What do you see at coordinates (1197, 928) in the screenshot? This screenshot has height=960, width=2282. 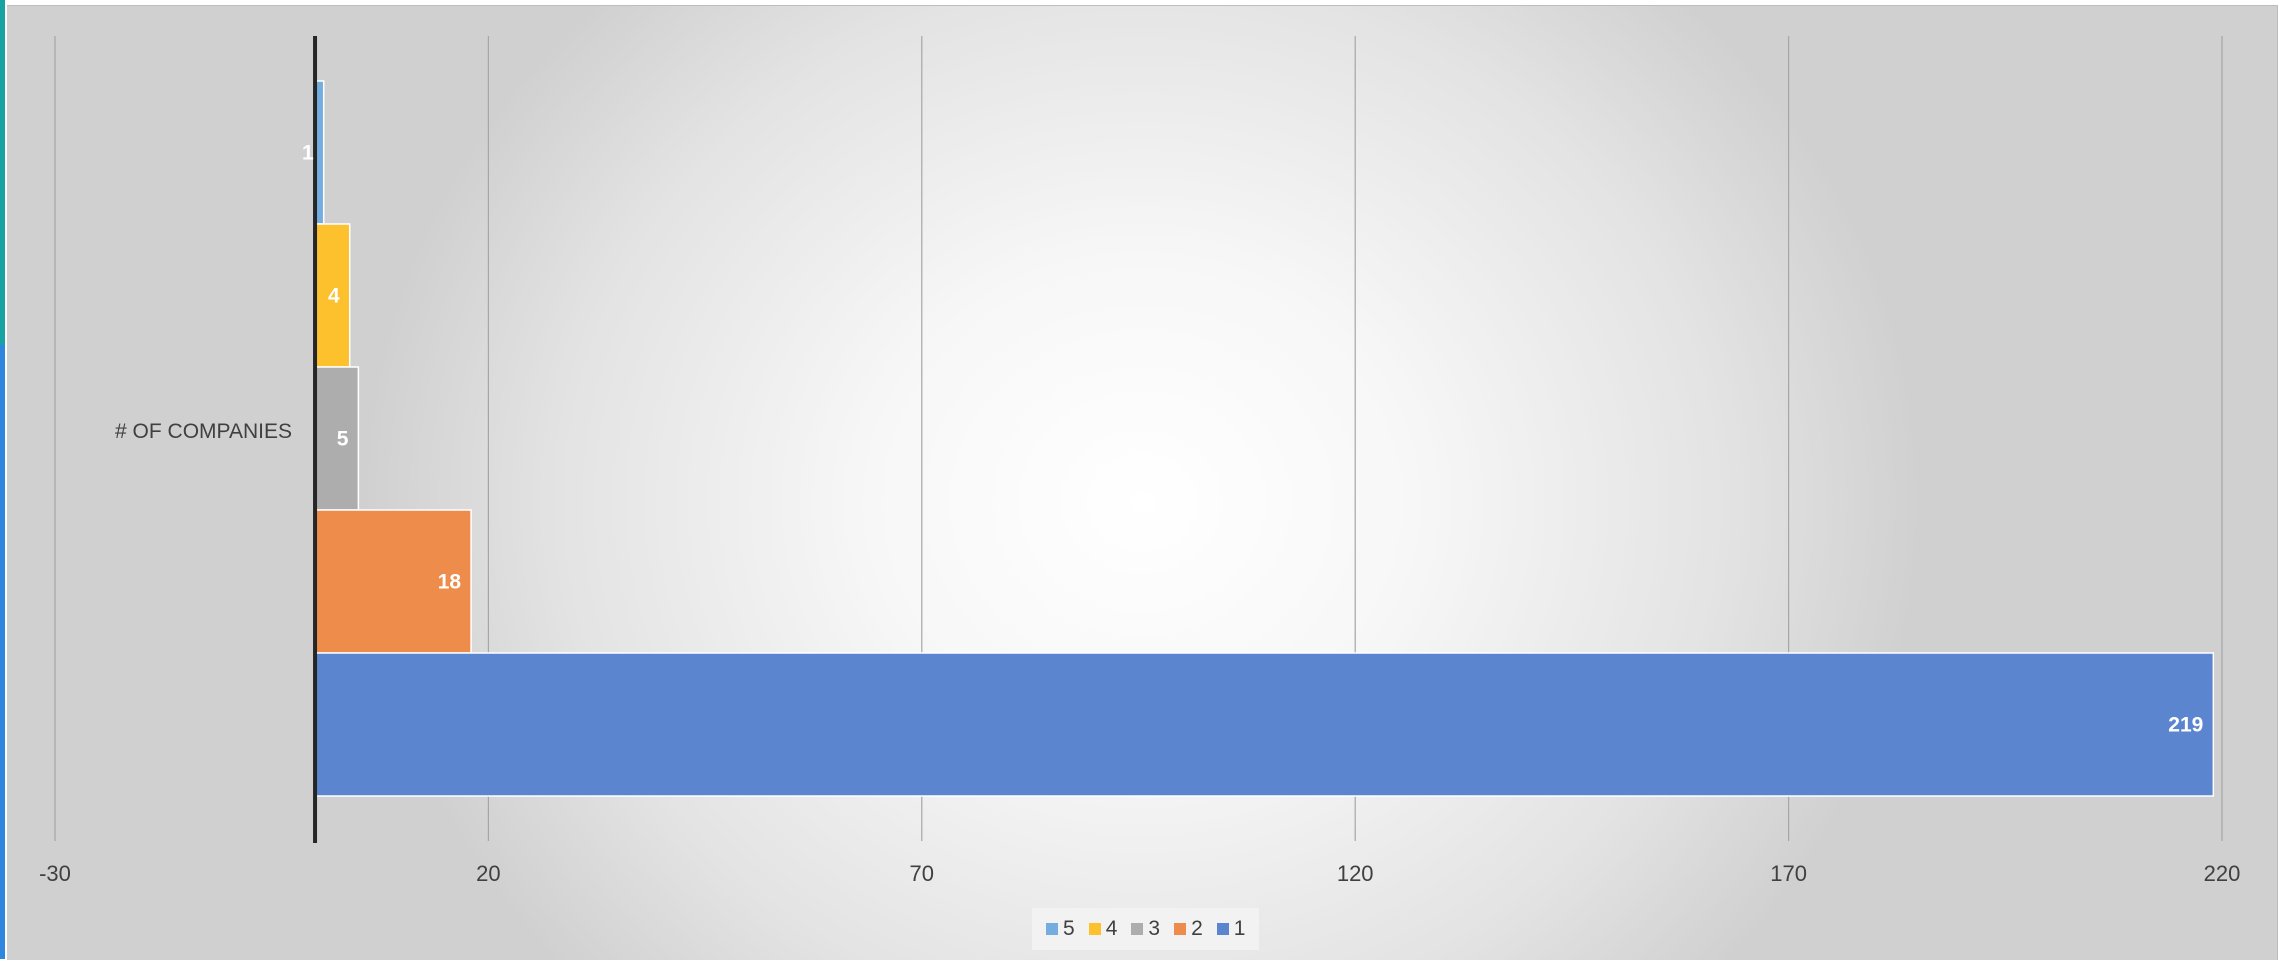 I see `legend-label: 2` at bounding box center [1197, 928].